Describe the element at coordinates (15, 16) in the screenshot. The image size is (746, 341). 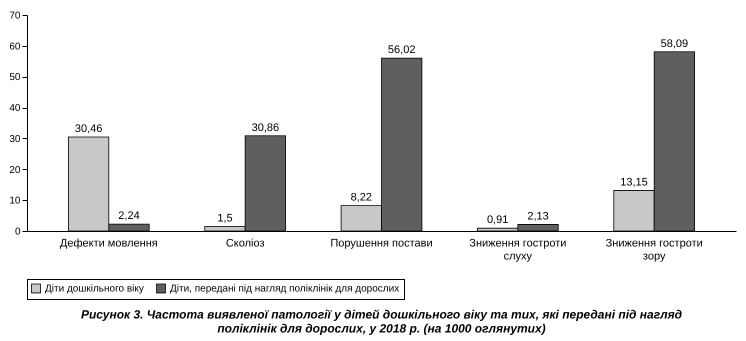
I see `y-tick-label: 70` at that location.